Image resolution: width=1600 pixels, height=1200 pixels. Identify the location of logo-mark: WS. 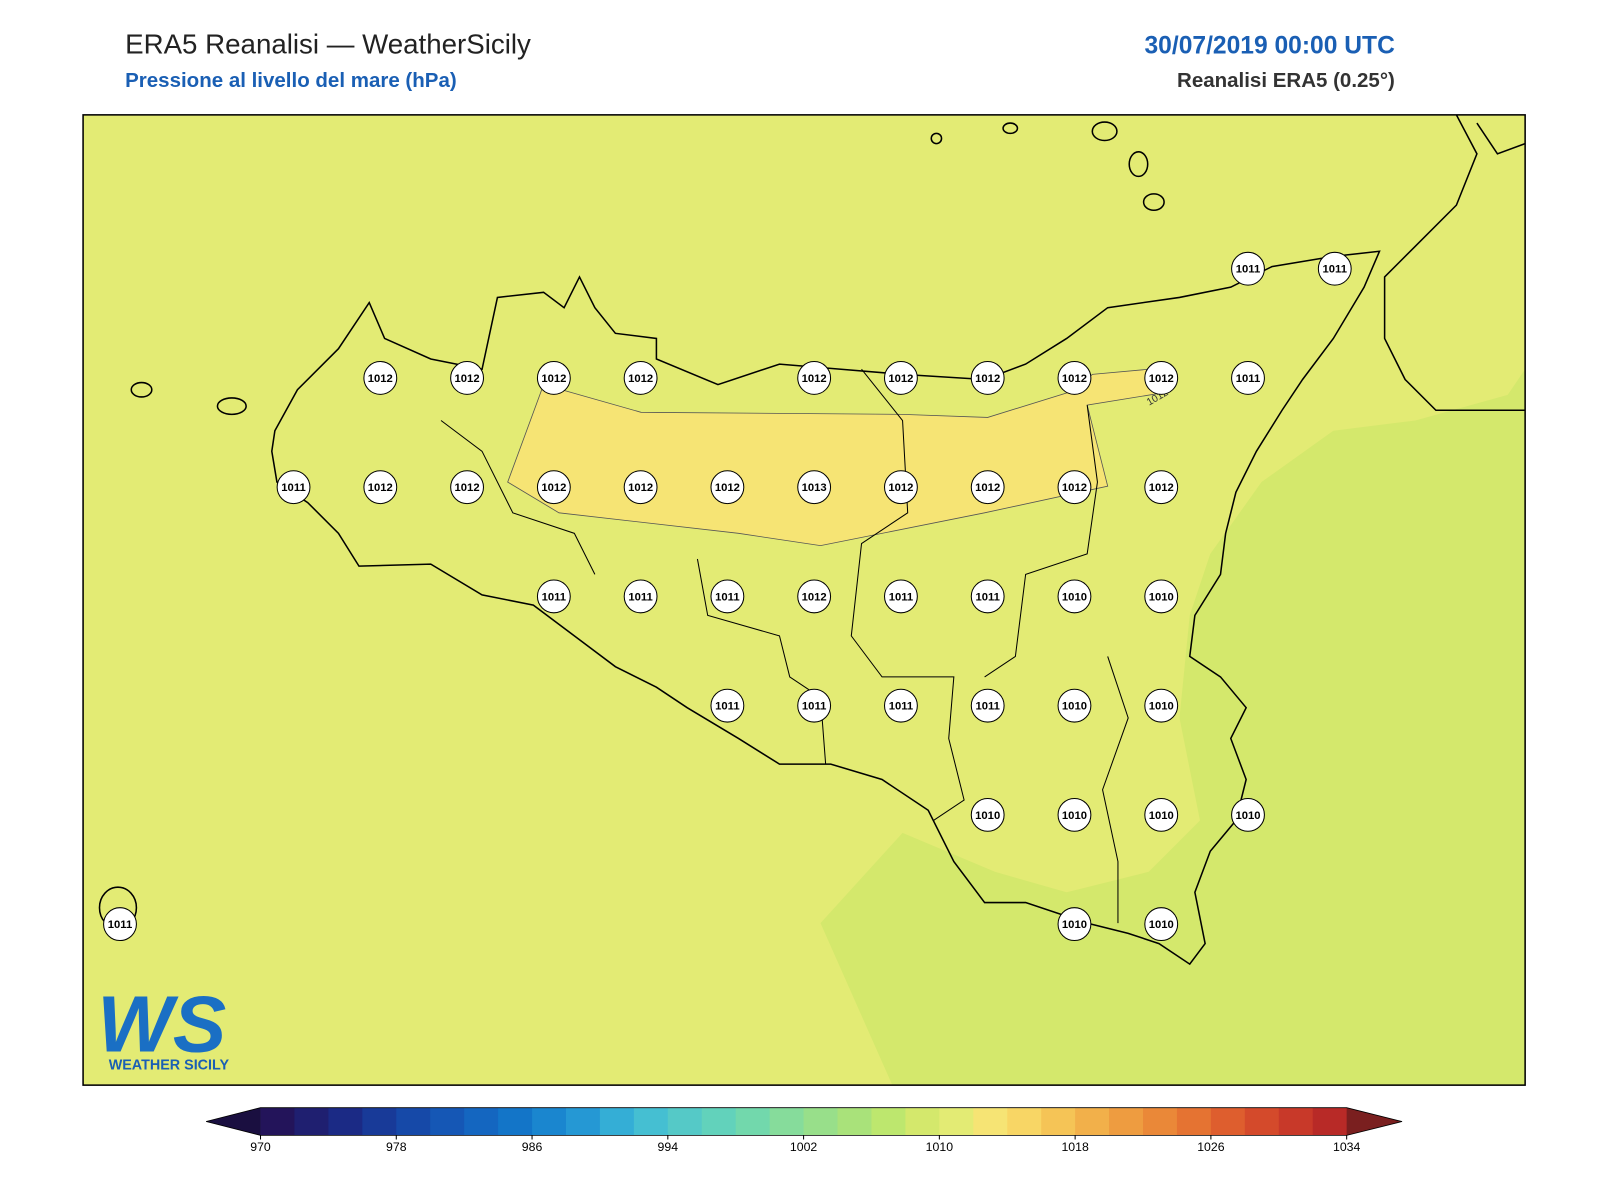
(161, 1023).